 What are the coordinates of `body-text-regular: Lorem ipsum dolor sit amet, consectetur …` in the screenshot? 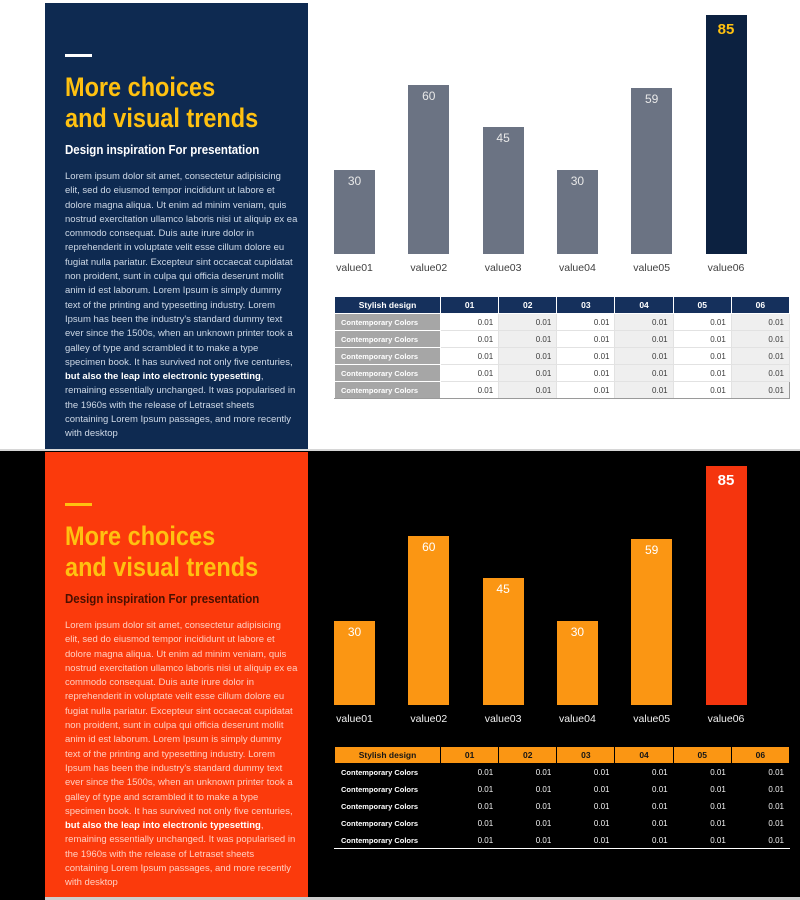 It's located at (181, 269).